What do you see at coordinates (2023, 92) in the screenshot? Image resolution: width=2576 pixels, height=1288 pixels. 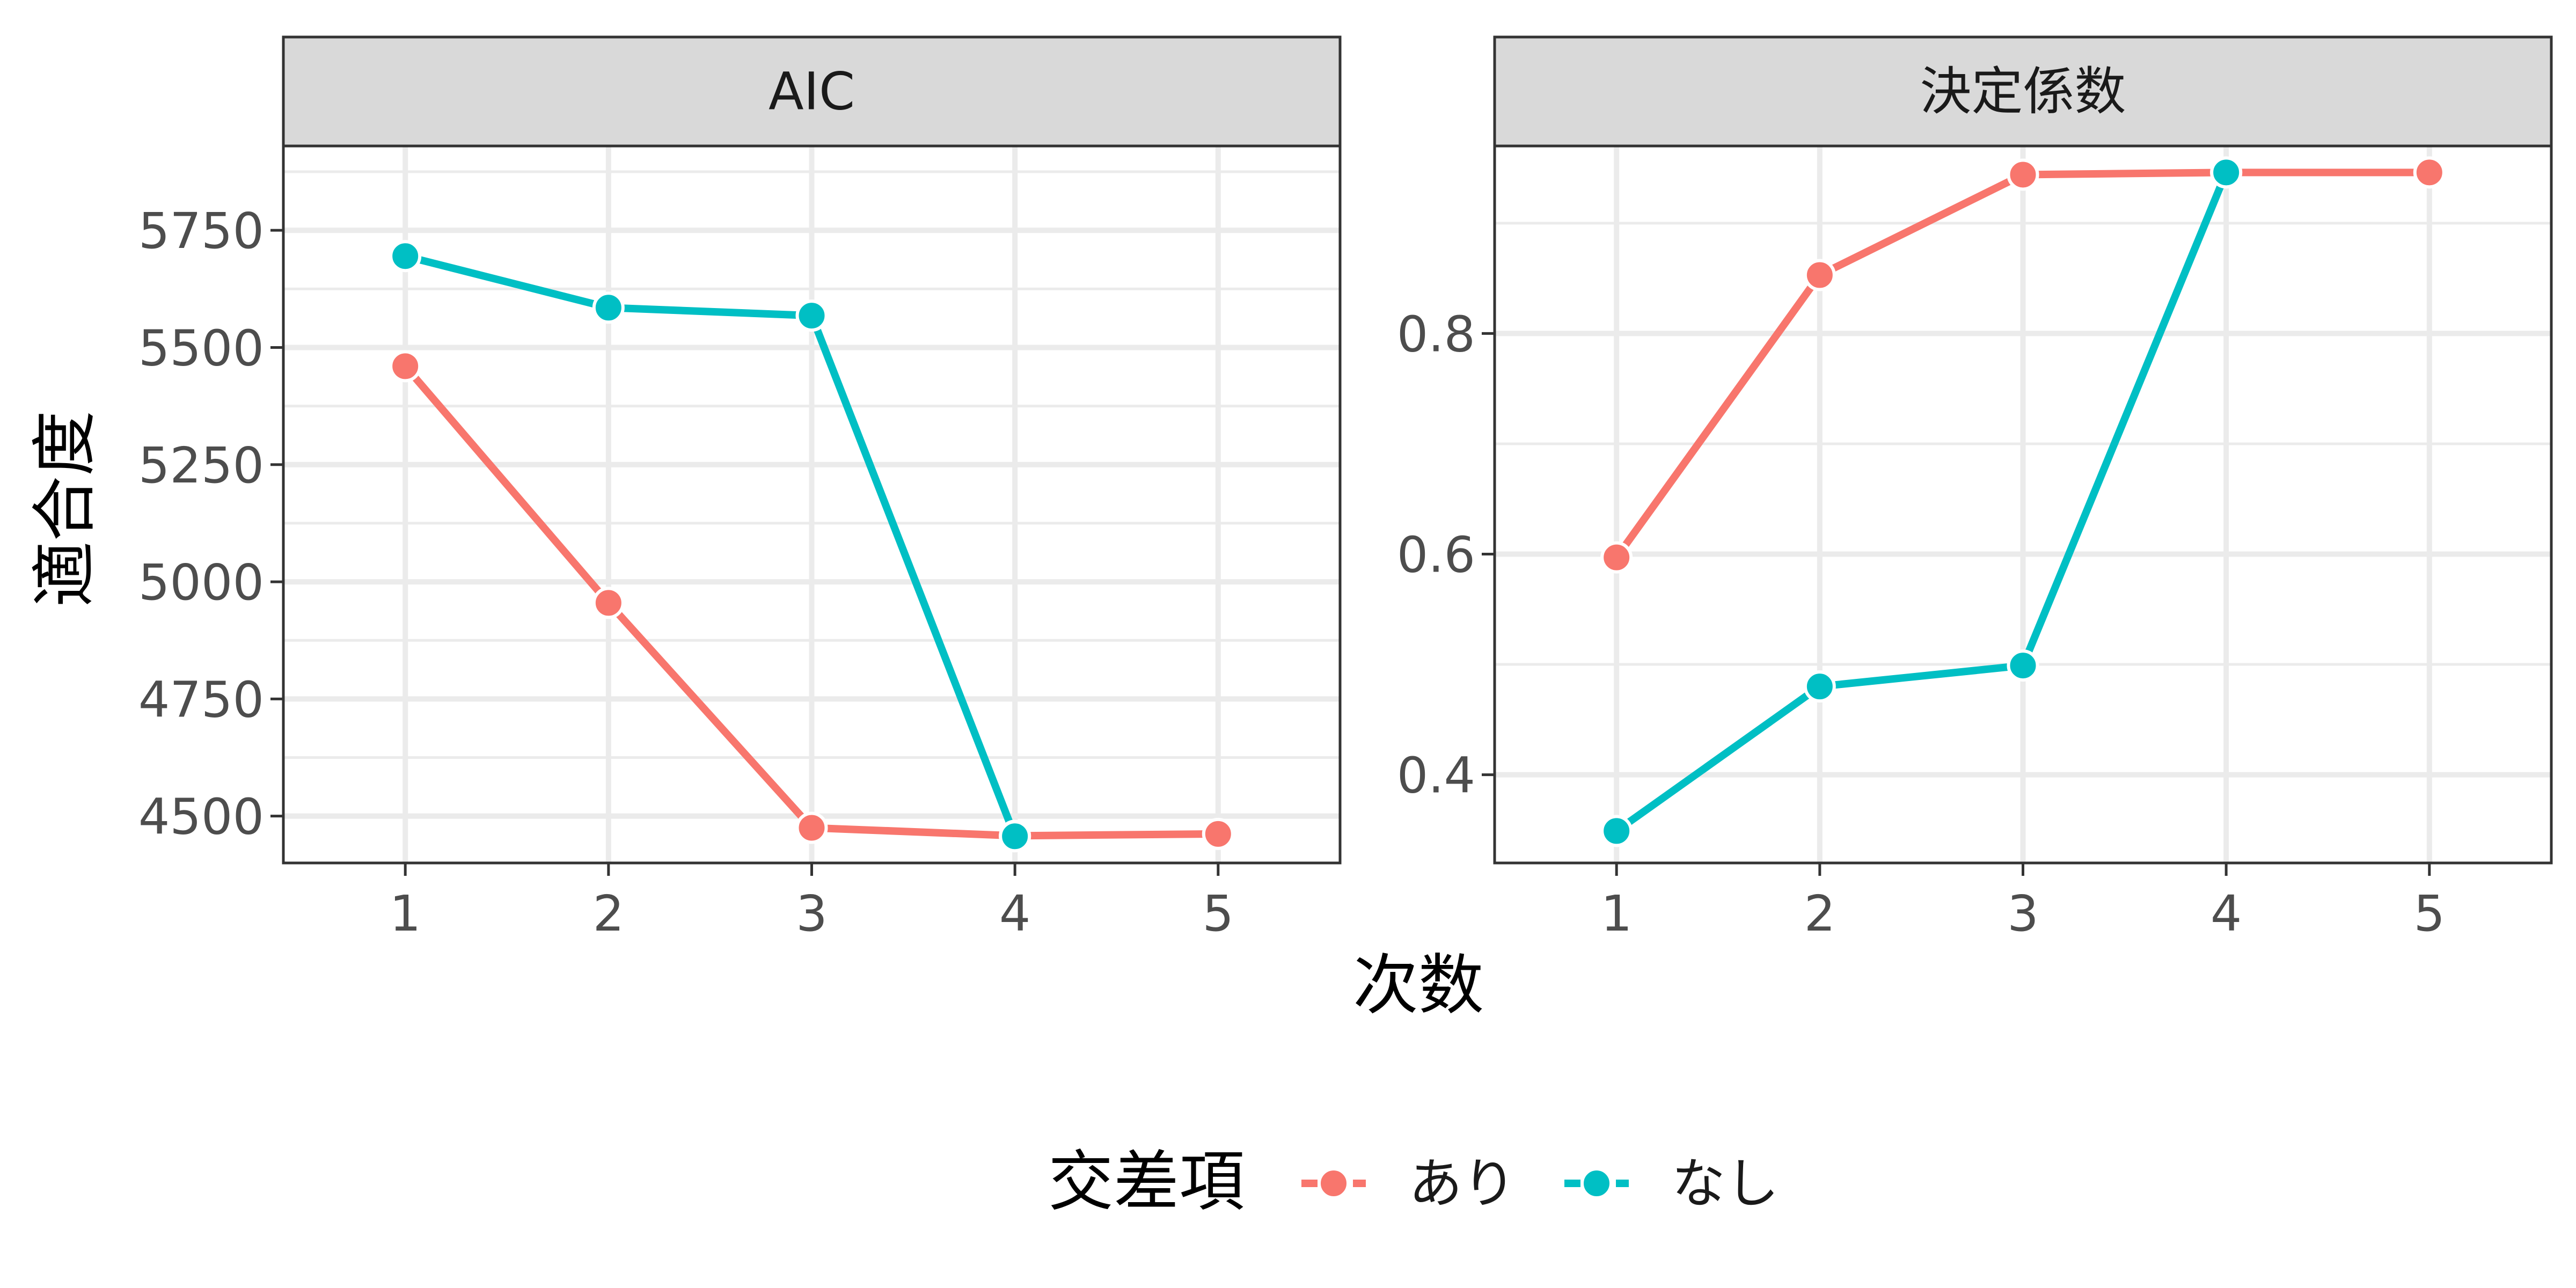 I see `facet-strip-label: 決定係数` at bounding box center [2023, 92].